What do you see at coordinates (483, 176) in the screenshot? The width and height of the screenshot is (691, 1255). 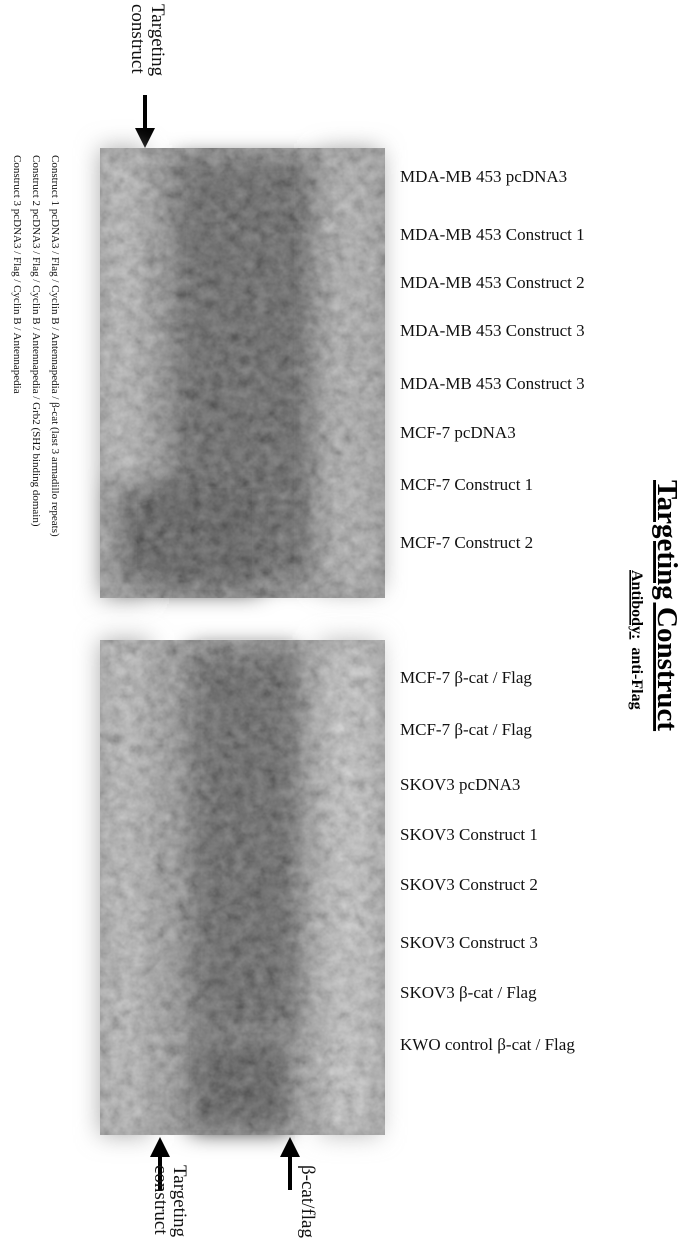 I see `lane-label: MDA-MB 453 pcDNA3` at bounding box center [483, 176].